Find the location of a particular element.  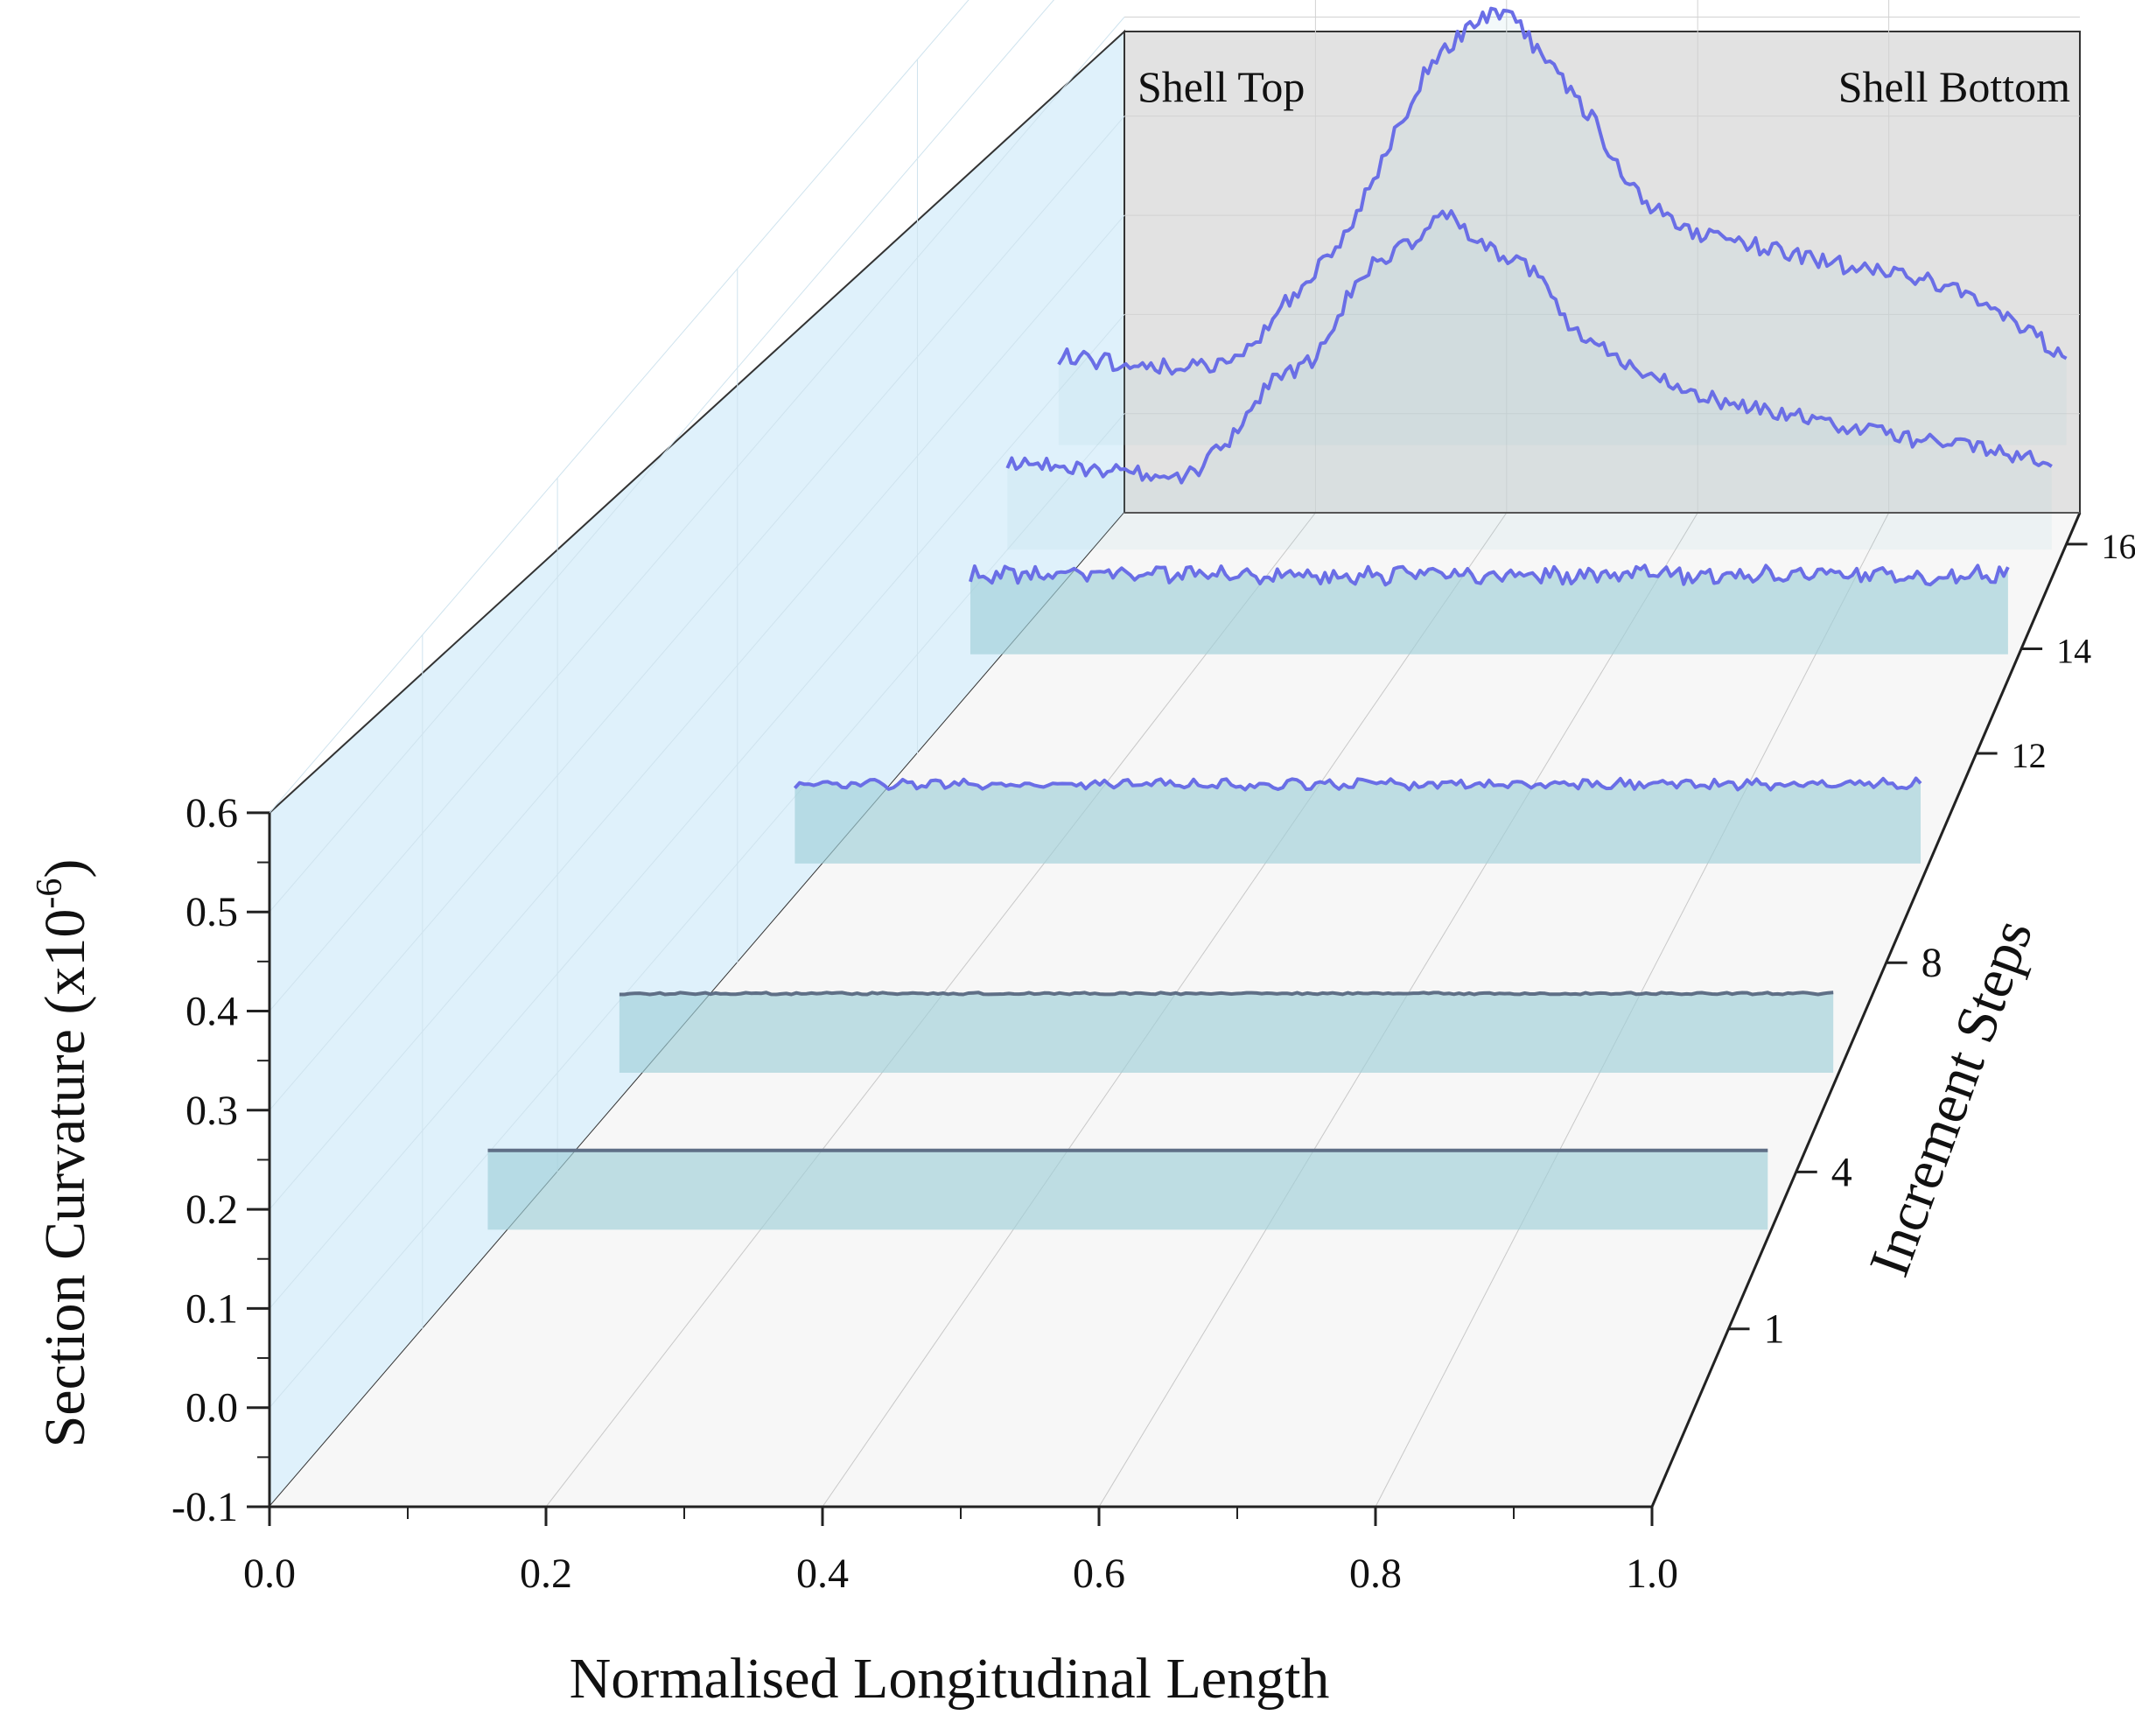

z-tick-label: 12 is located at coordinates (2029, 755).